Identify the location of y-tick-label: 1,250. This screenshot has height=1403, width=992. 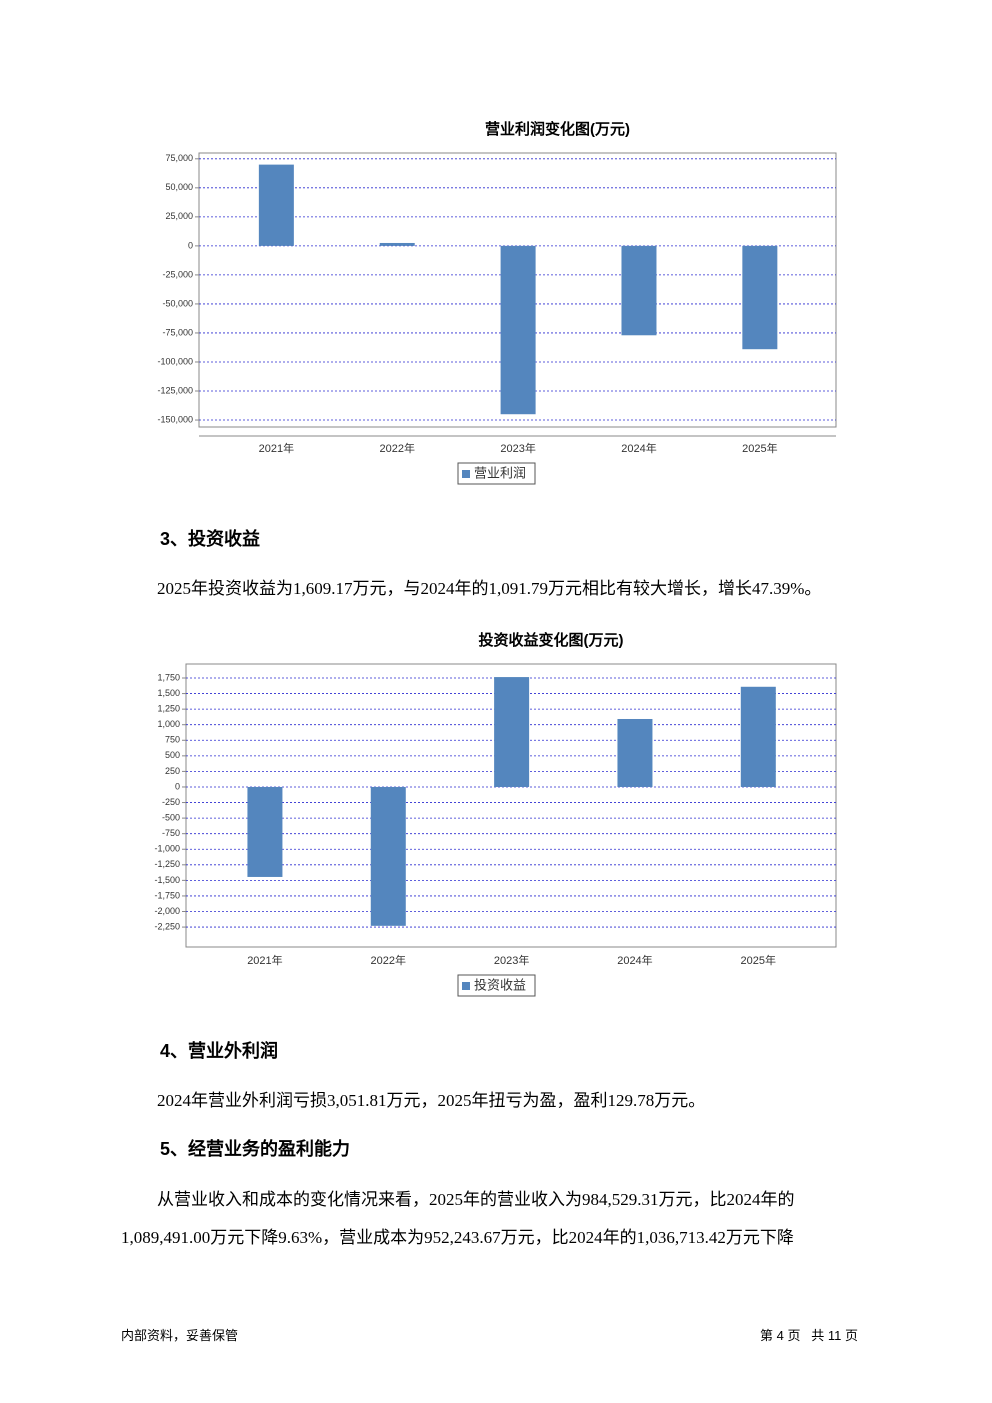
(168, 709).